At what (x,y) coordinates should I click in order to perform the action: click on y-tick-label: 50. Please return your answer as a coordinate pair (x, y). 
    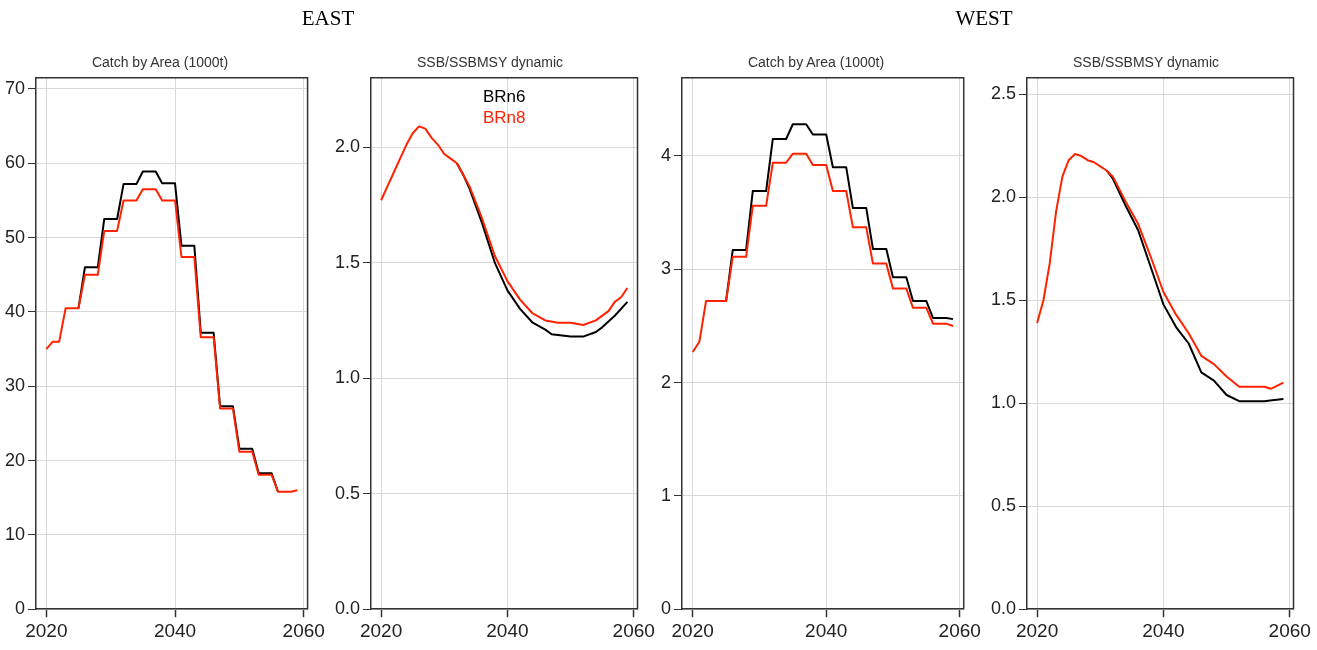
    Looking at the image, I should click on (15, 236).